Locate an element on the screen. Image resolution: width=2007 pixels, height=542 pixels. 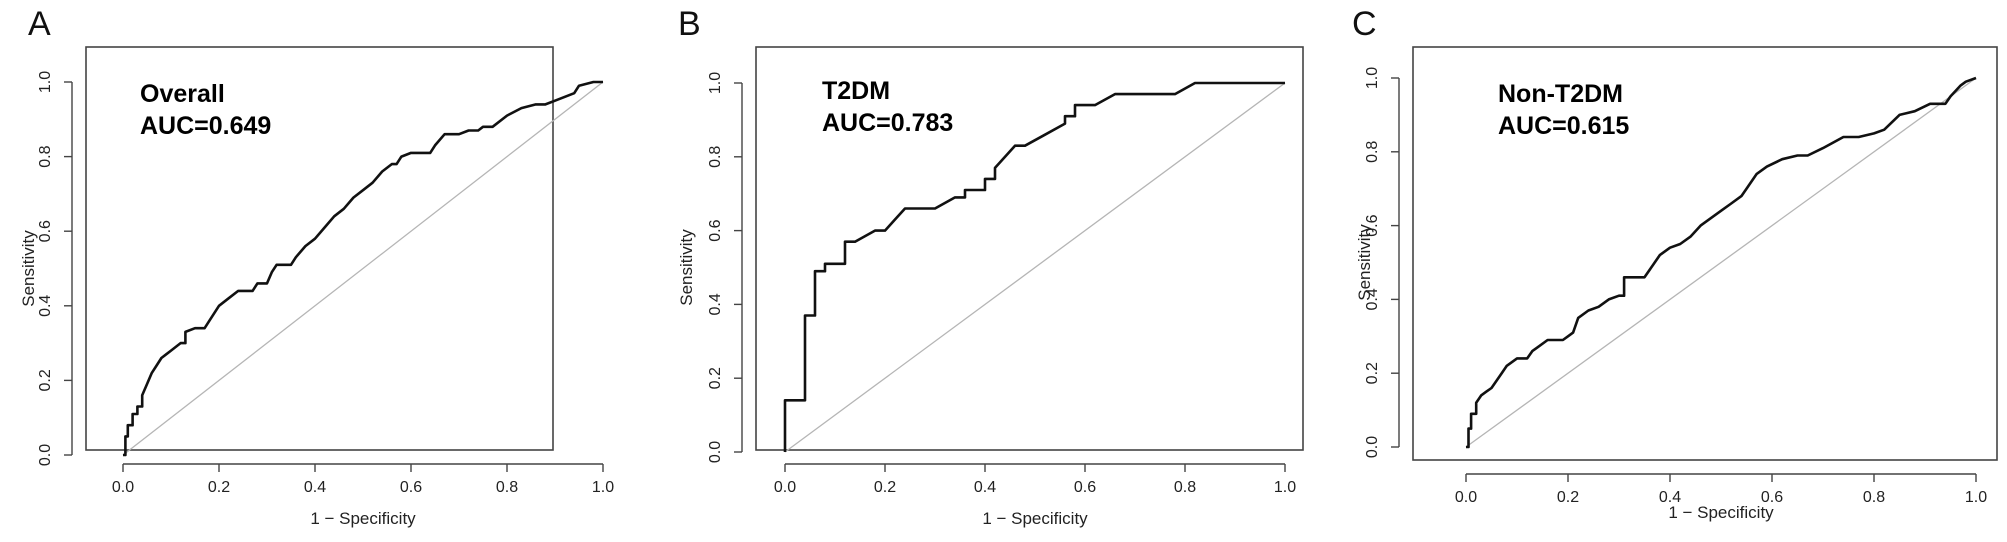
panel-label: B is located at coordinates (689, 24).